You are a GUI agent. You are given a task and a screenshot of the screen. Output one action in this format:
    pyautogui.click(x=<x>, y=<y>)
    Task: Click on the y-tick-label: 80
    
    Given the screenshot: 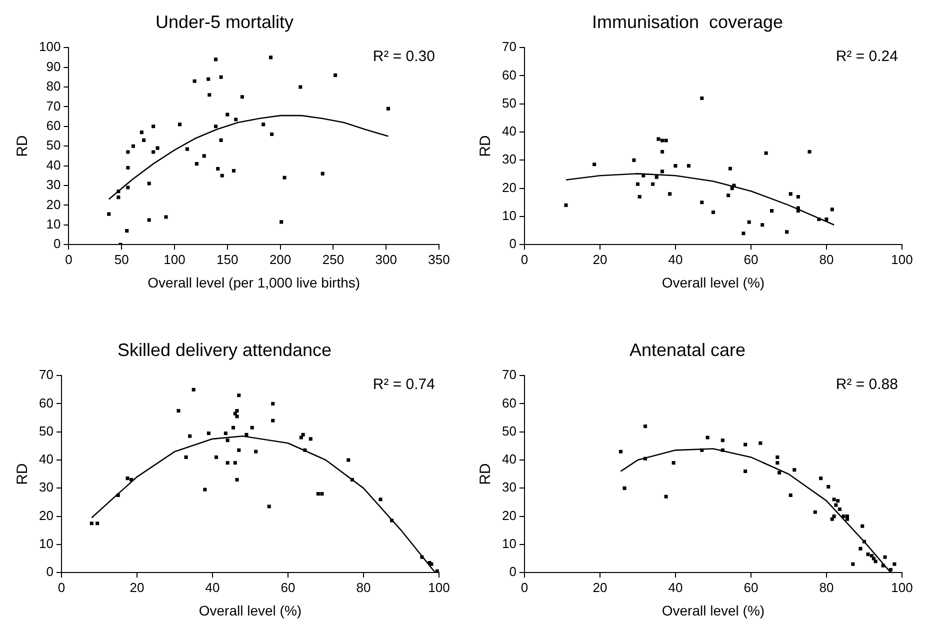 What is the action you would take?
    pyautogui.click(x=53, y=86)
    